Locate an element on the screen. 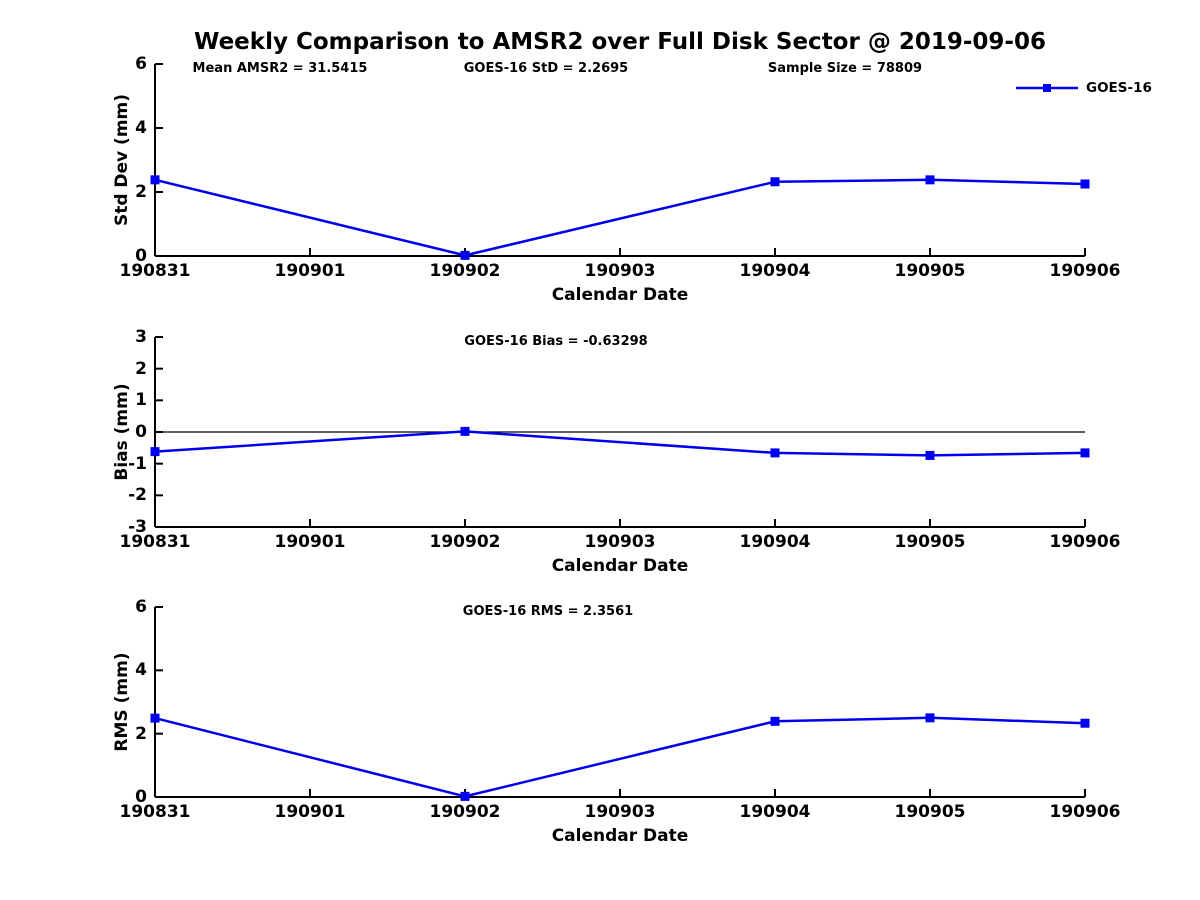 This screenshot has height=900, width=1200. y-axis-label: Bias (mm) is located at coordinates (122, 432).